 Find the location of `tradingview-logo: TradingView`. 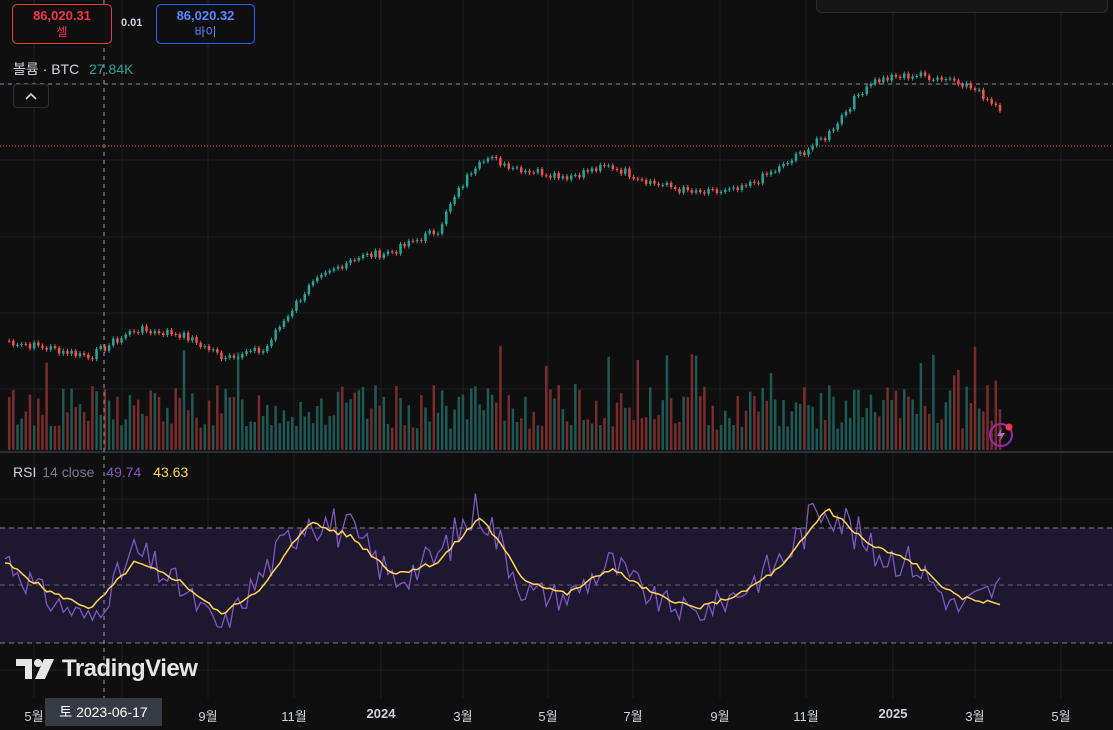

tradingview-logo: TradingView is located at coordinates (107, 669).